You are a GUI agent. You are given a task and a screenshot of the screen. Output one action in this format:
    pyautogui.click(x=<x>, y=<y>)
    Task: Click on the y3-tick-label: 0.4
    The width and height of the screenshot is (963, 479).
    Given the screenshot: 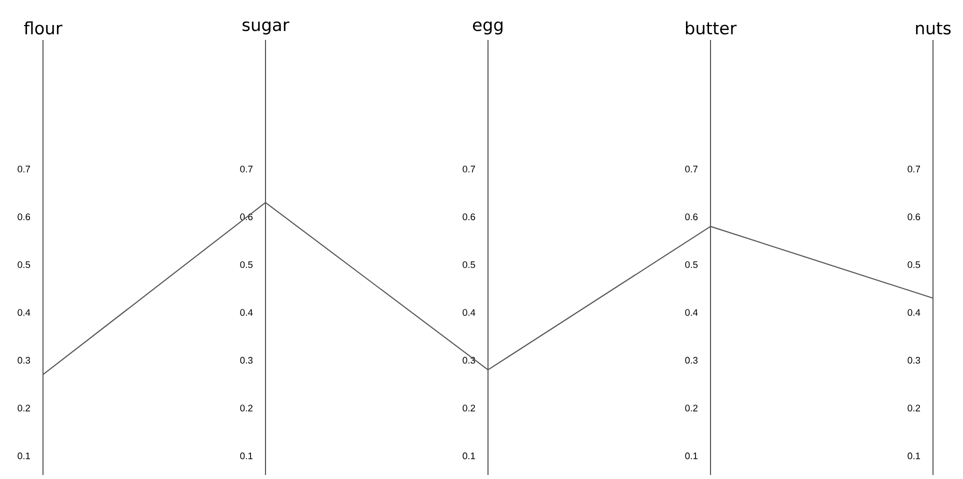 What is the action you would take?
    pyautogui.click(x=469, y=312)
    